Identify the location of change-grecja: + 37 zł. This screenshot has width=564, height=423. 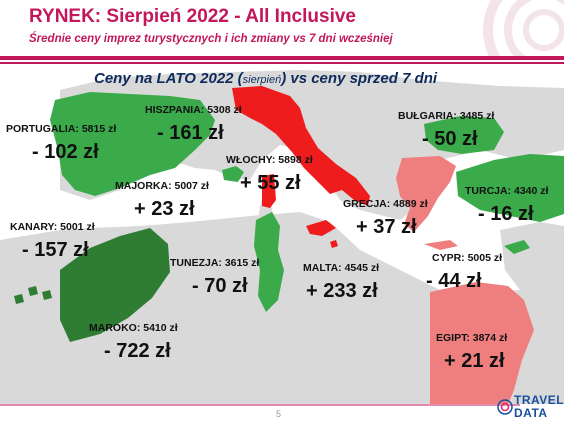
(386, 227).